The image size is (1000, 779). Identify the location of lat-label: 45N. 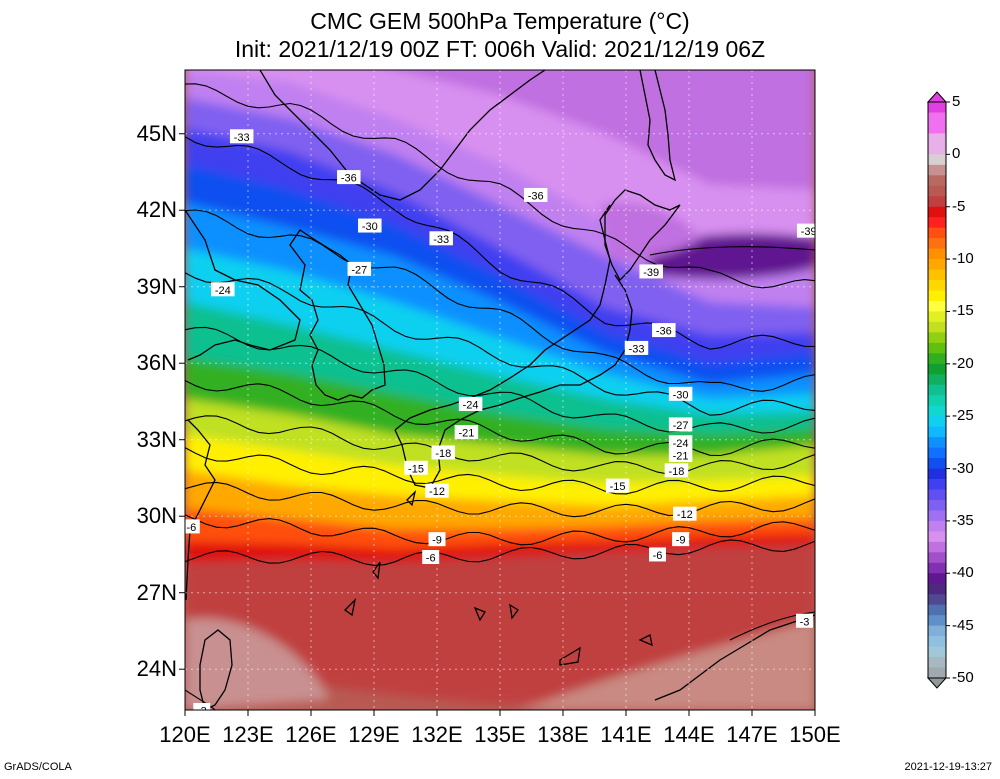
(156, 133).